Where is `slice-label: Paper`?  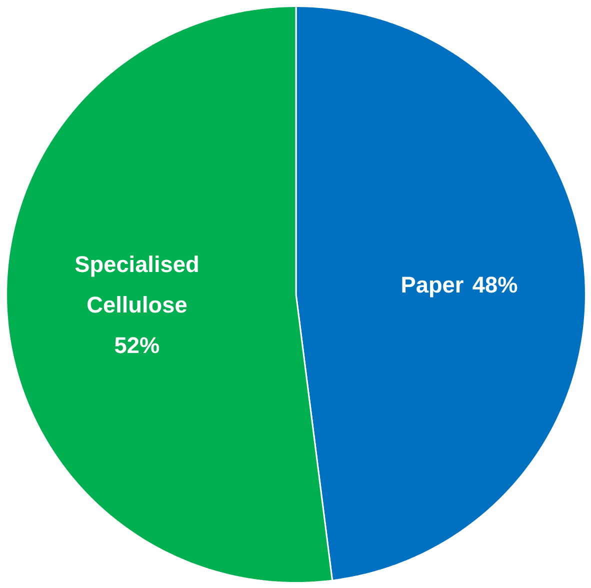
slice-label: Paper is located at coordinates (432, 285).